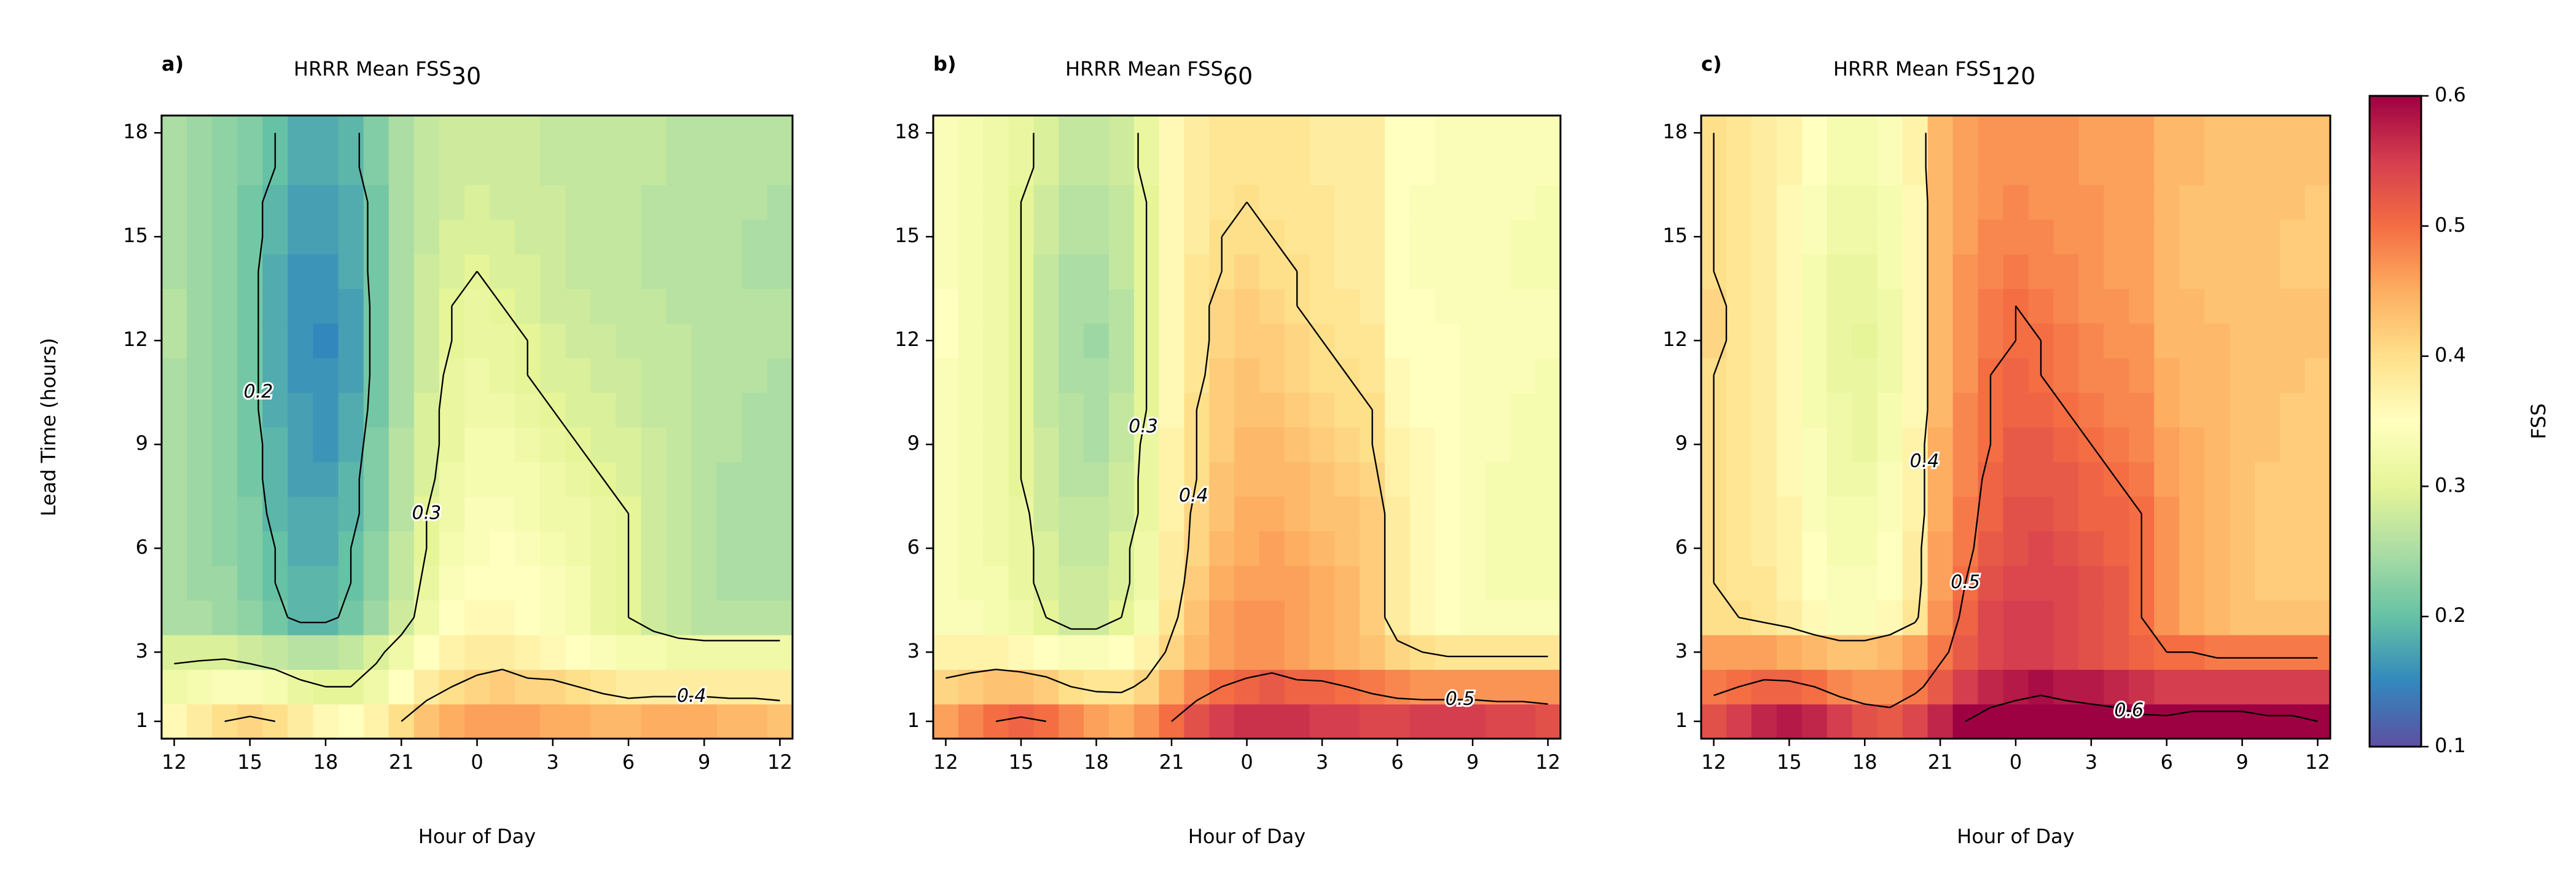  Describe the element at coordinates (373, 69) in the screenshot. I see `title-text: HRRR Mean FSS` at that location.